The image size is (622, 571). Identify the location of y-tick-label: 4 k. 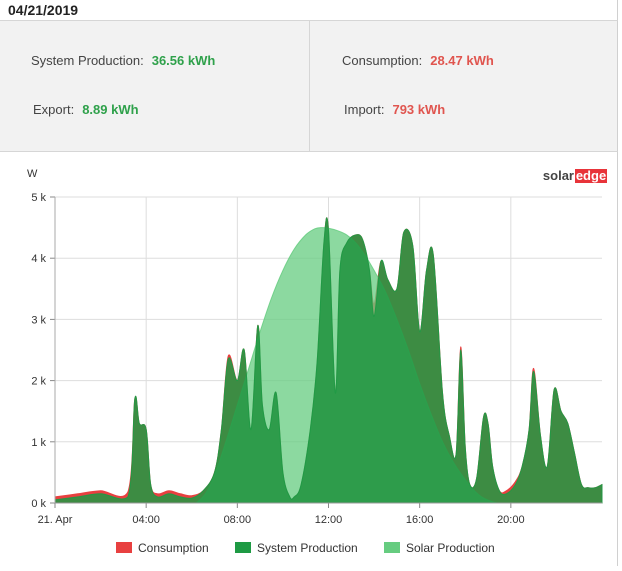
(38, 259).